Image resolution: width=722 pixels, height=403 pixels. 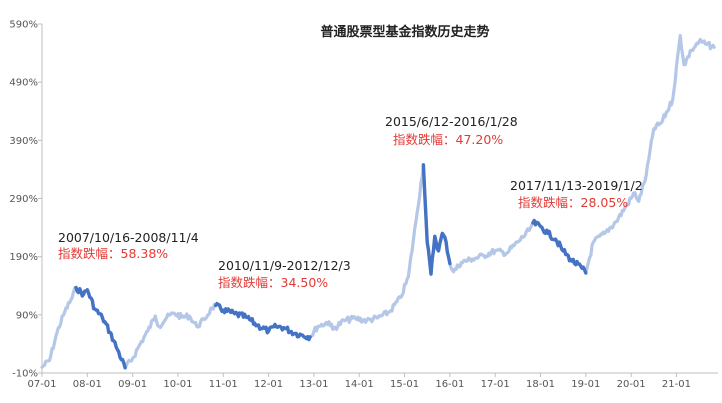 What do you see at coordinates (284, 274) in the screenshot?
I see `annotation-2: 2010/11/9-2012/12/3 指数跌幅：34.50%` at bounding box center [284, 274].